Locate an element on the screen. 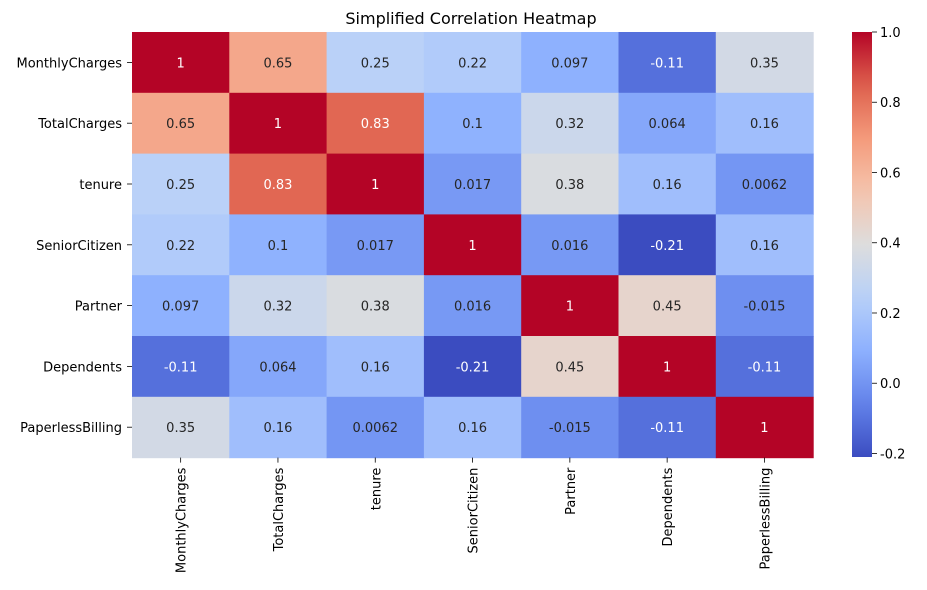 This screenshot has height=590, width=927. y-tick-label: PaperlessBilling is located at coordinates (71, 428).